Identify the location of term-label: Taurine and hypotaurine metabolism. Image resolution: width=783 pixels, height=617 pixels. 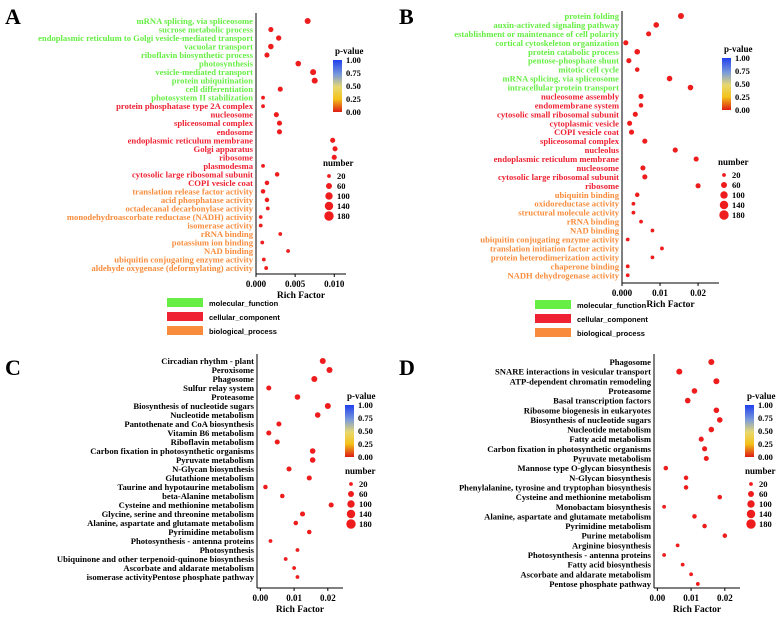
(186, 487).